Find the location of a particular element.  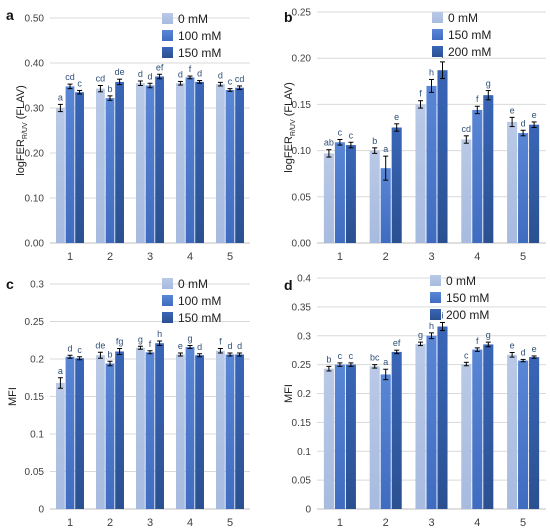

y-axis-label: MFI is located at coordinates (13, 396).